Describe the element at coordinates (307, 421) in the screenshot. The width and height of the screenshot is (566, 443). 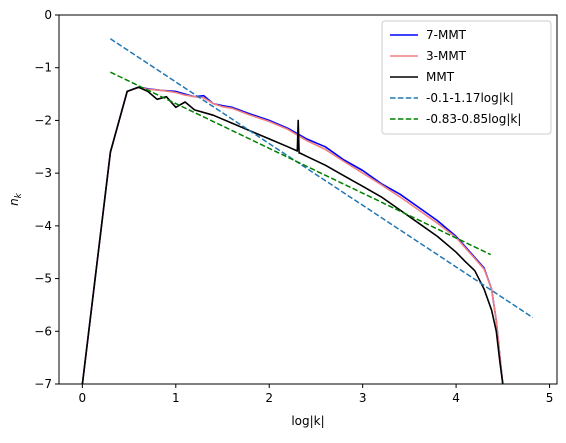
I see `x-axis-label: log|k|` at that location.